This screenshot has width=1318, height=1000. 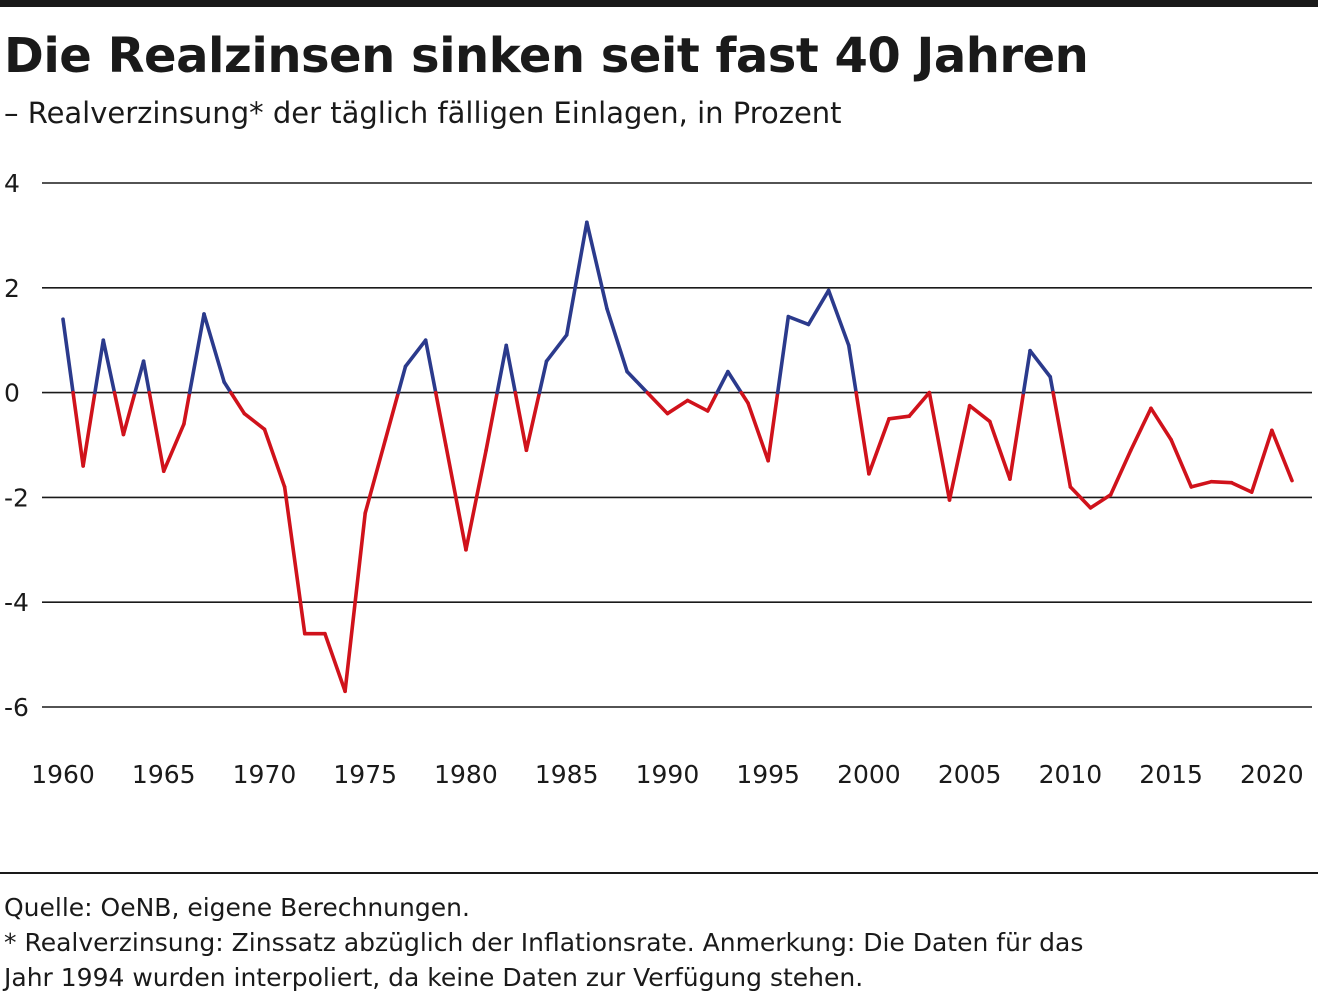 What do you see at coordinates (567, 774) in the screenshot?
I see `x-tick-label: 1985` at bounding box center [567, 774].